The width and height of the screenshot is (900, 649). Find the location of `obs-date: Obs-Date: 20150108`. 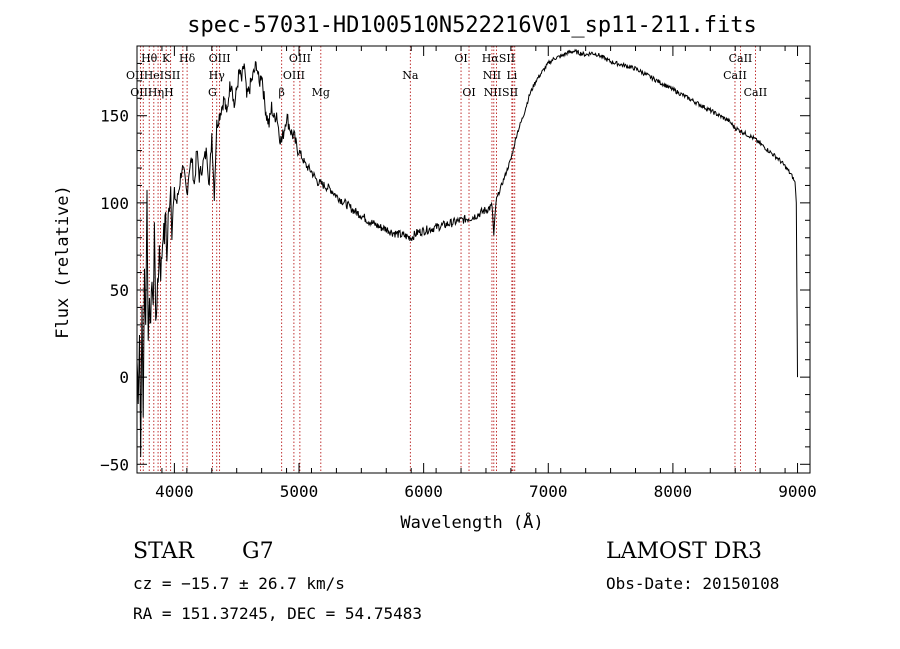

obs-date: Obs-Date: 20150108 is located at coordinates (692, 583).